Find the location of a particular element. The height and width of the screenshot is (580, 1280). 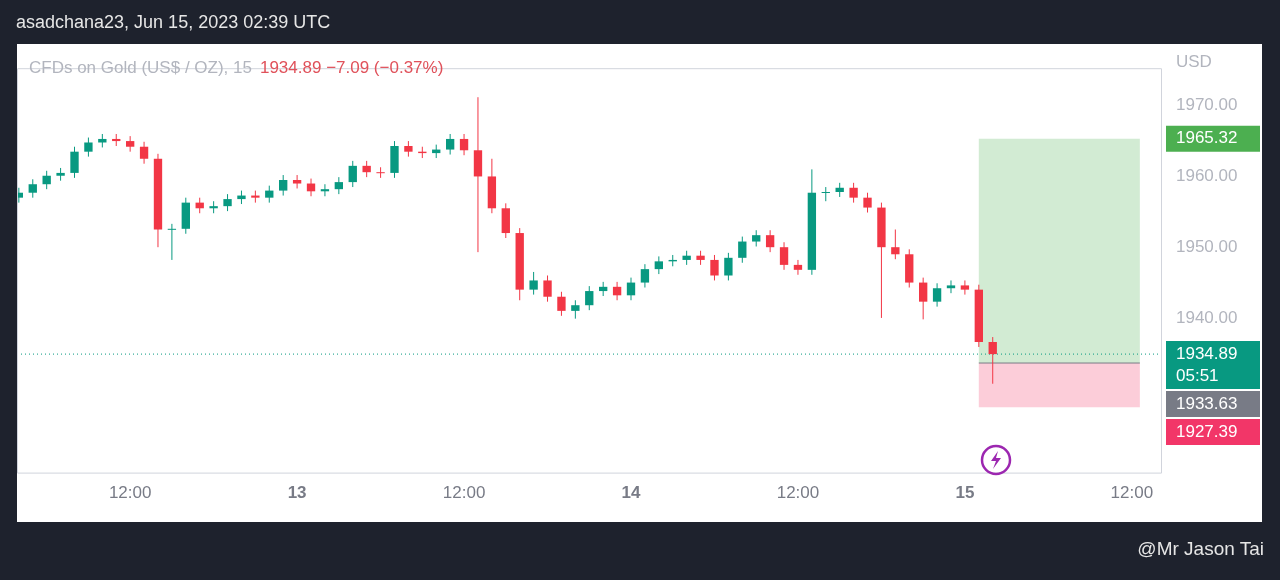

y-tick-label: 1970.00 is located at coordinates (1207, 105).